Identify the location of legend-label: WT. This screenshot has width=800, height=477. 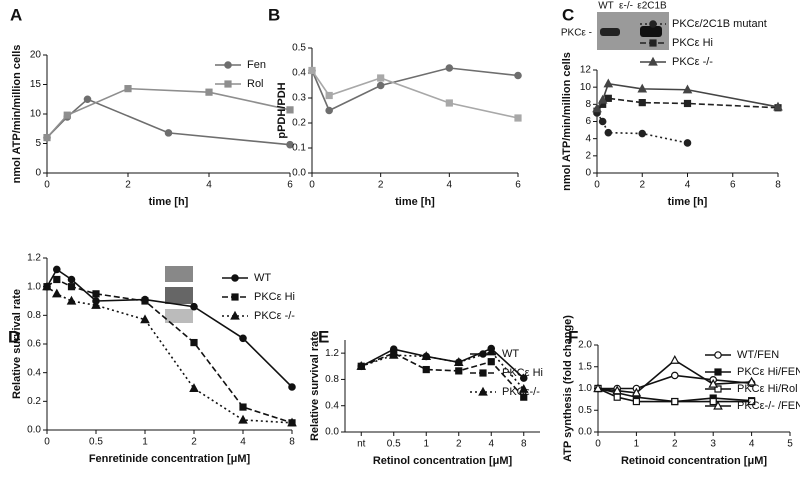
(262, 278).